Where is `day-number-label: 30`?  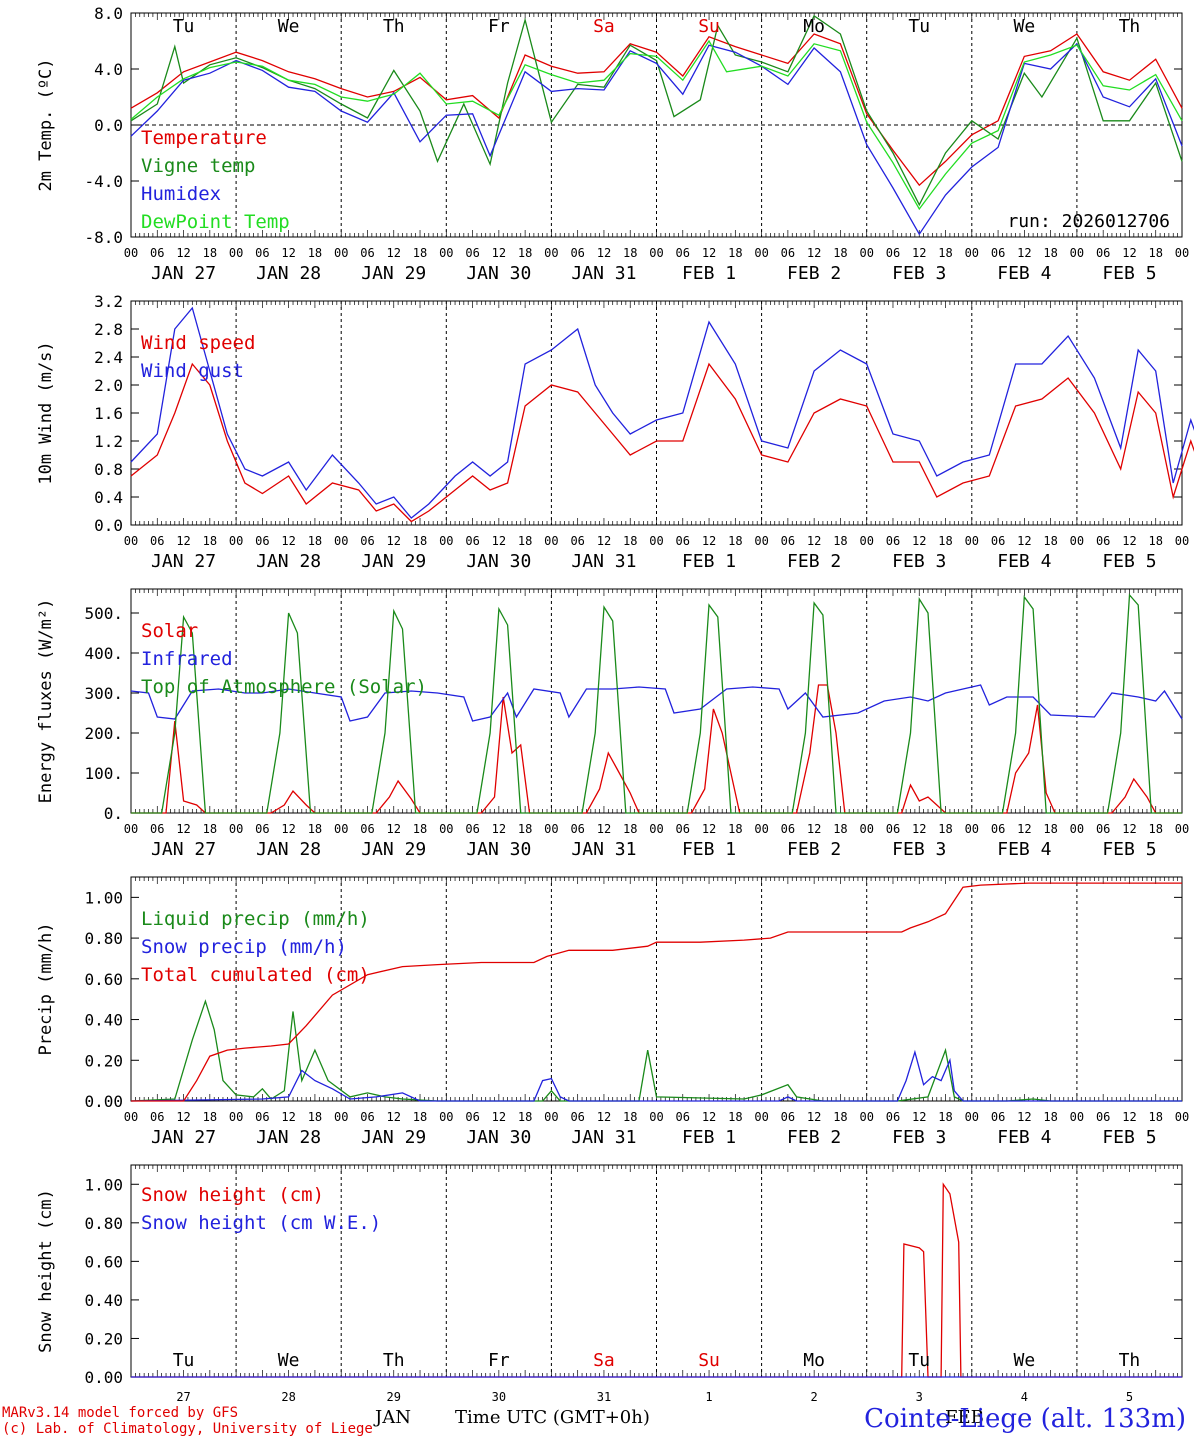 day-number-label: 30 is located at coordinates (499, 1397).